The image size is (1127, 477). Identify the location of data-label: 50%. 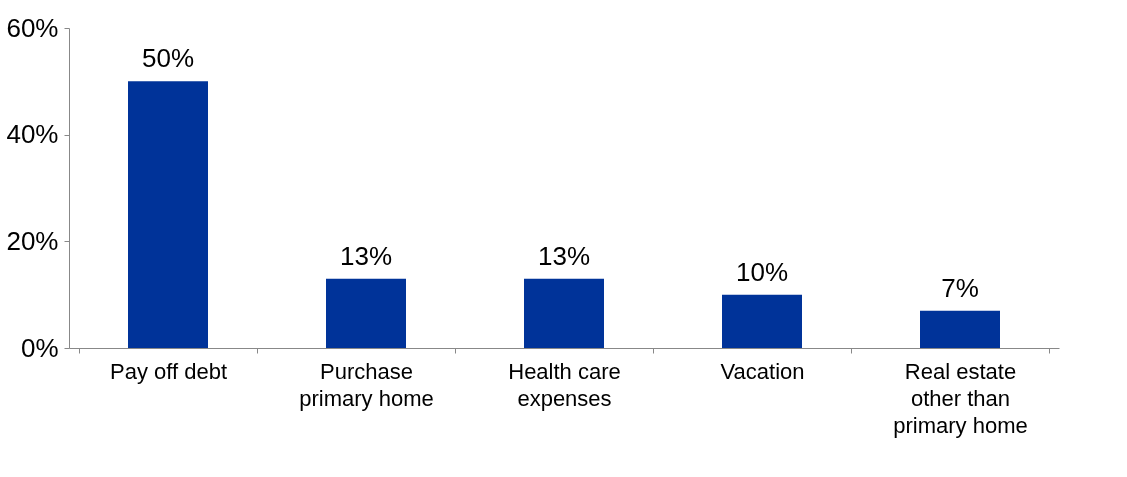
(168, 58).